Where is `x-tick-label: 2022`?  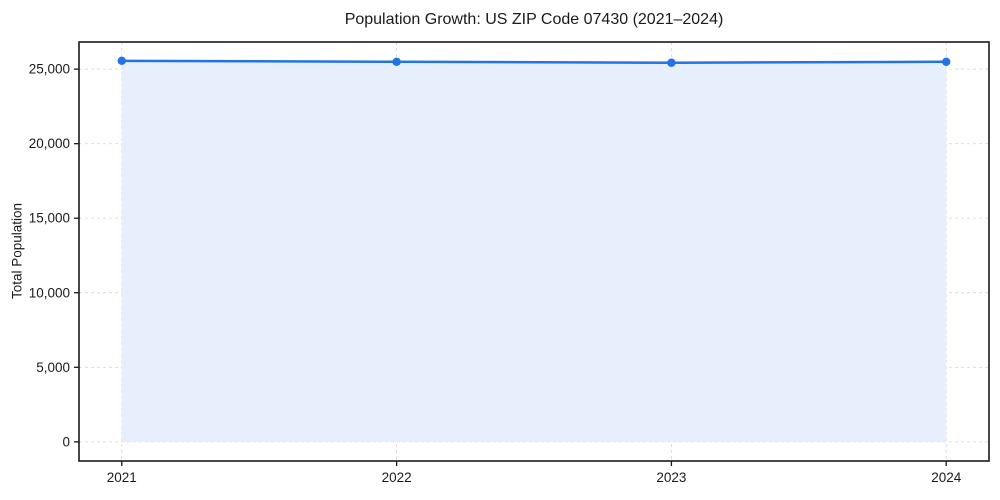
x-tick-label: 2022 is located at coordinates (397, 477).